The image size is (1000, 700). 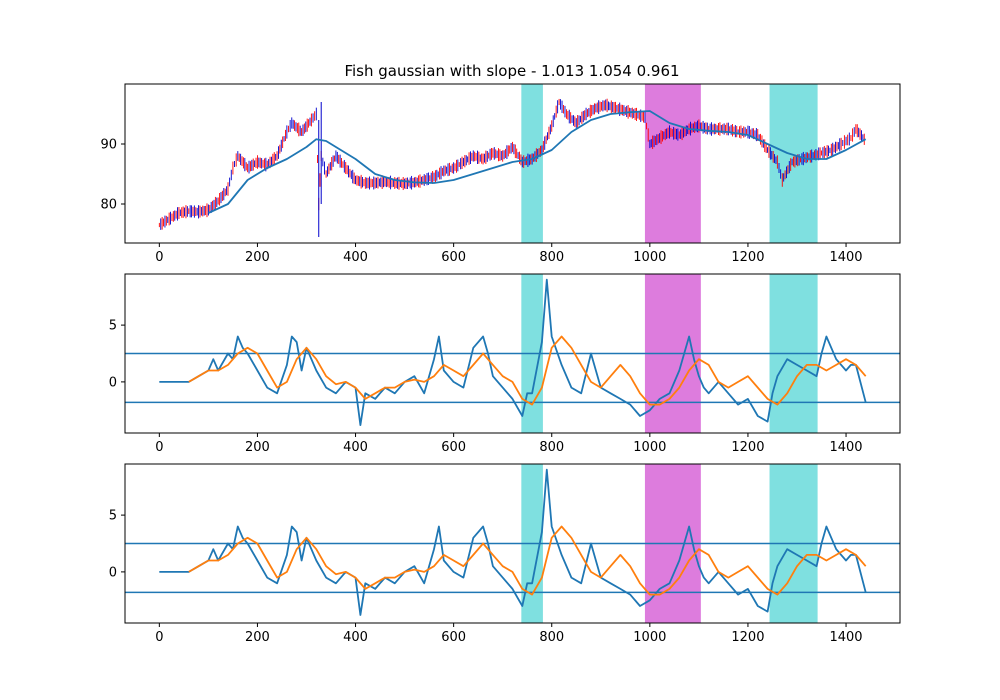 I want to click on y-tick-label: 80, so click(x=108, y=205).